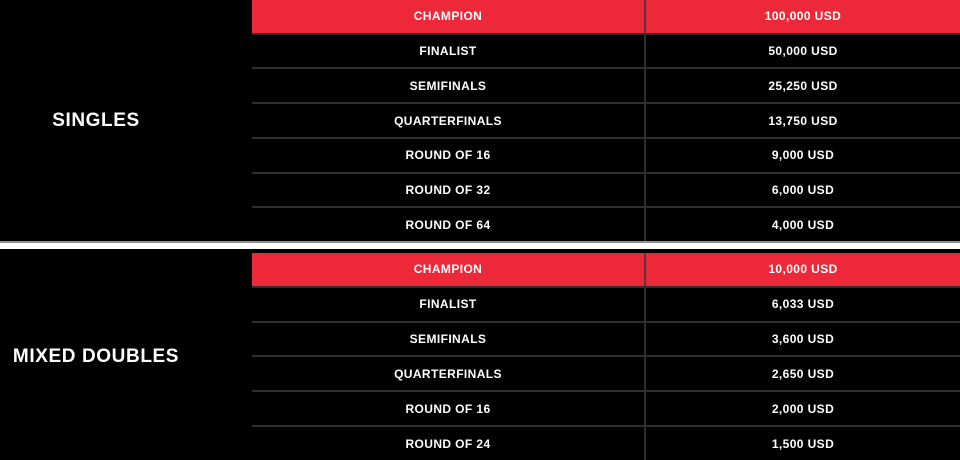 Image resolution: width=960 pixels, height=460 pixels. I want to click on prize-cell: 2,650 USD, so click(803, 373).